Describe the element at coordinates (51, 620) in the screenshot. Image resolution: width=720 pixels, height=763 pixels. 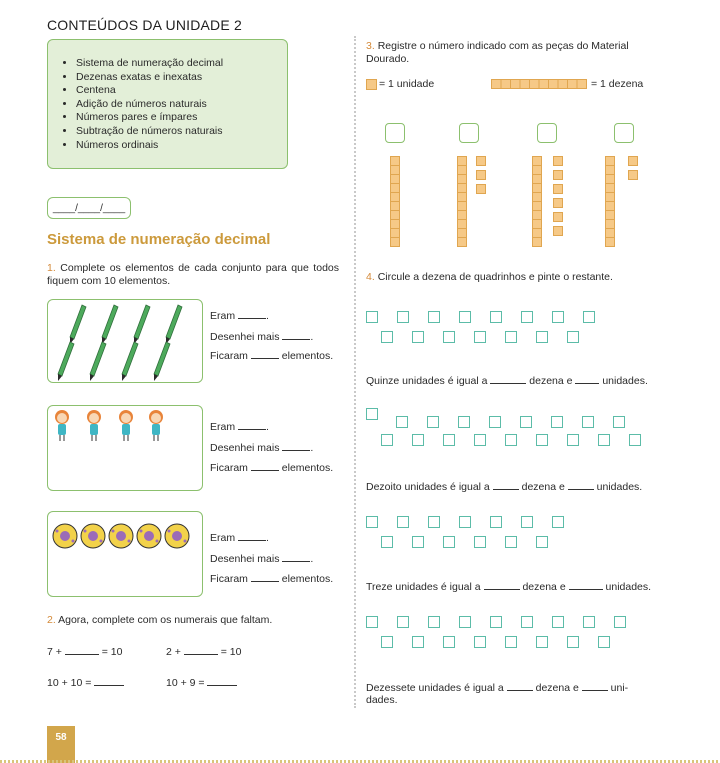
I see `question-number: 2.` at that location.